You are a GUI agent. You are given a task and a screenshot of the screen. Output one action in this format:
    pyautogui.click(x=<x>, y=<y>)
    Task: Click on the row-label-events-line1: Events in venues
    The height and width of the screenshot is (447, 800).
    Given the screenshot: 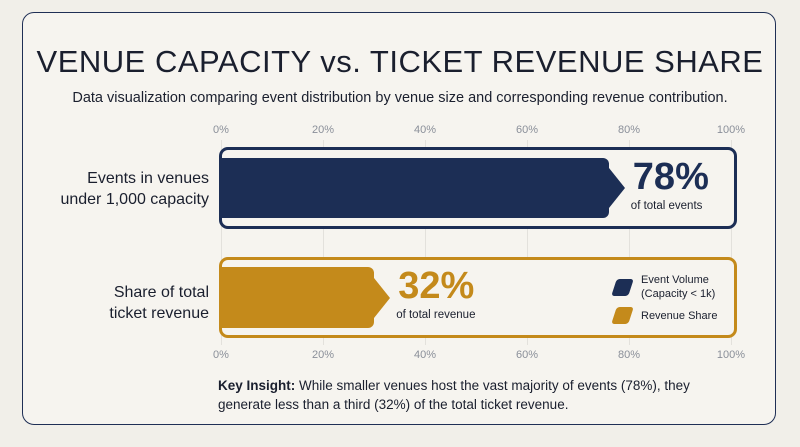 What is the action you would take?
    pyautogui.click(x=148, y=178)
    